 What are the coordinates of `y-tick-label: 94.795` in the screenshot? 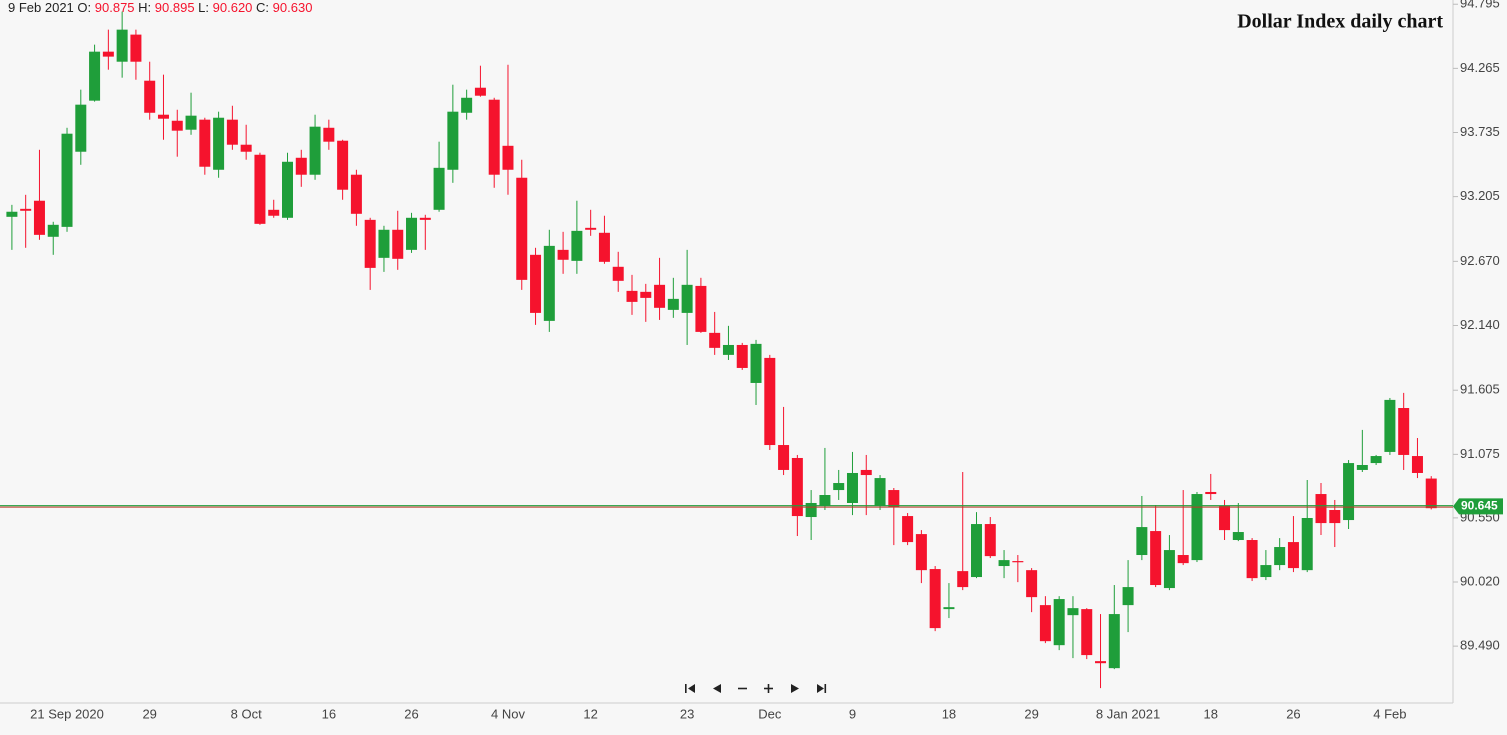 It's located at (1480, 5).